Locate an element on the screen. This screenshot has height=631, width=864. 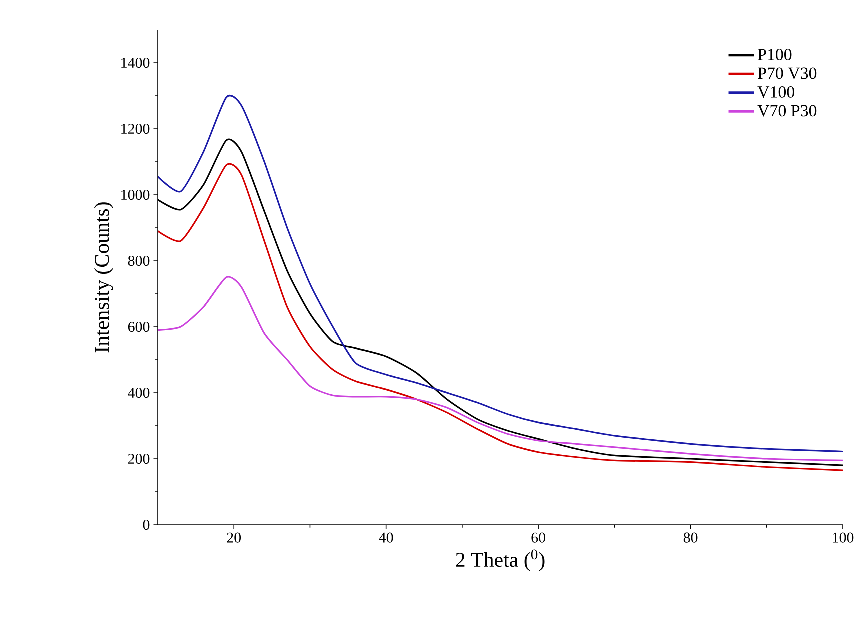
x-tick-label: 20 is located at coordinates (234, 537).